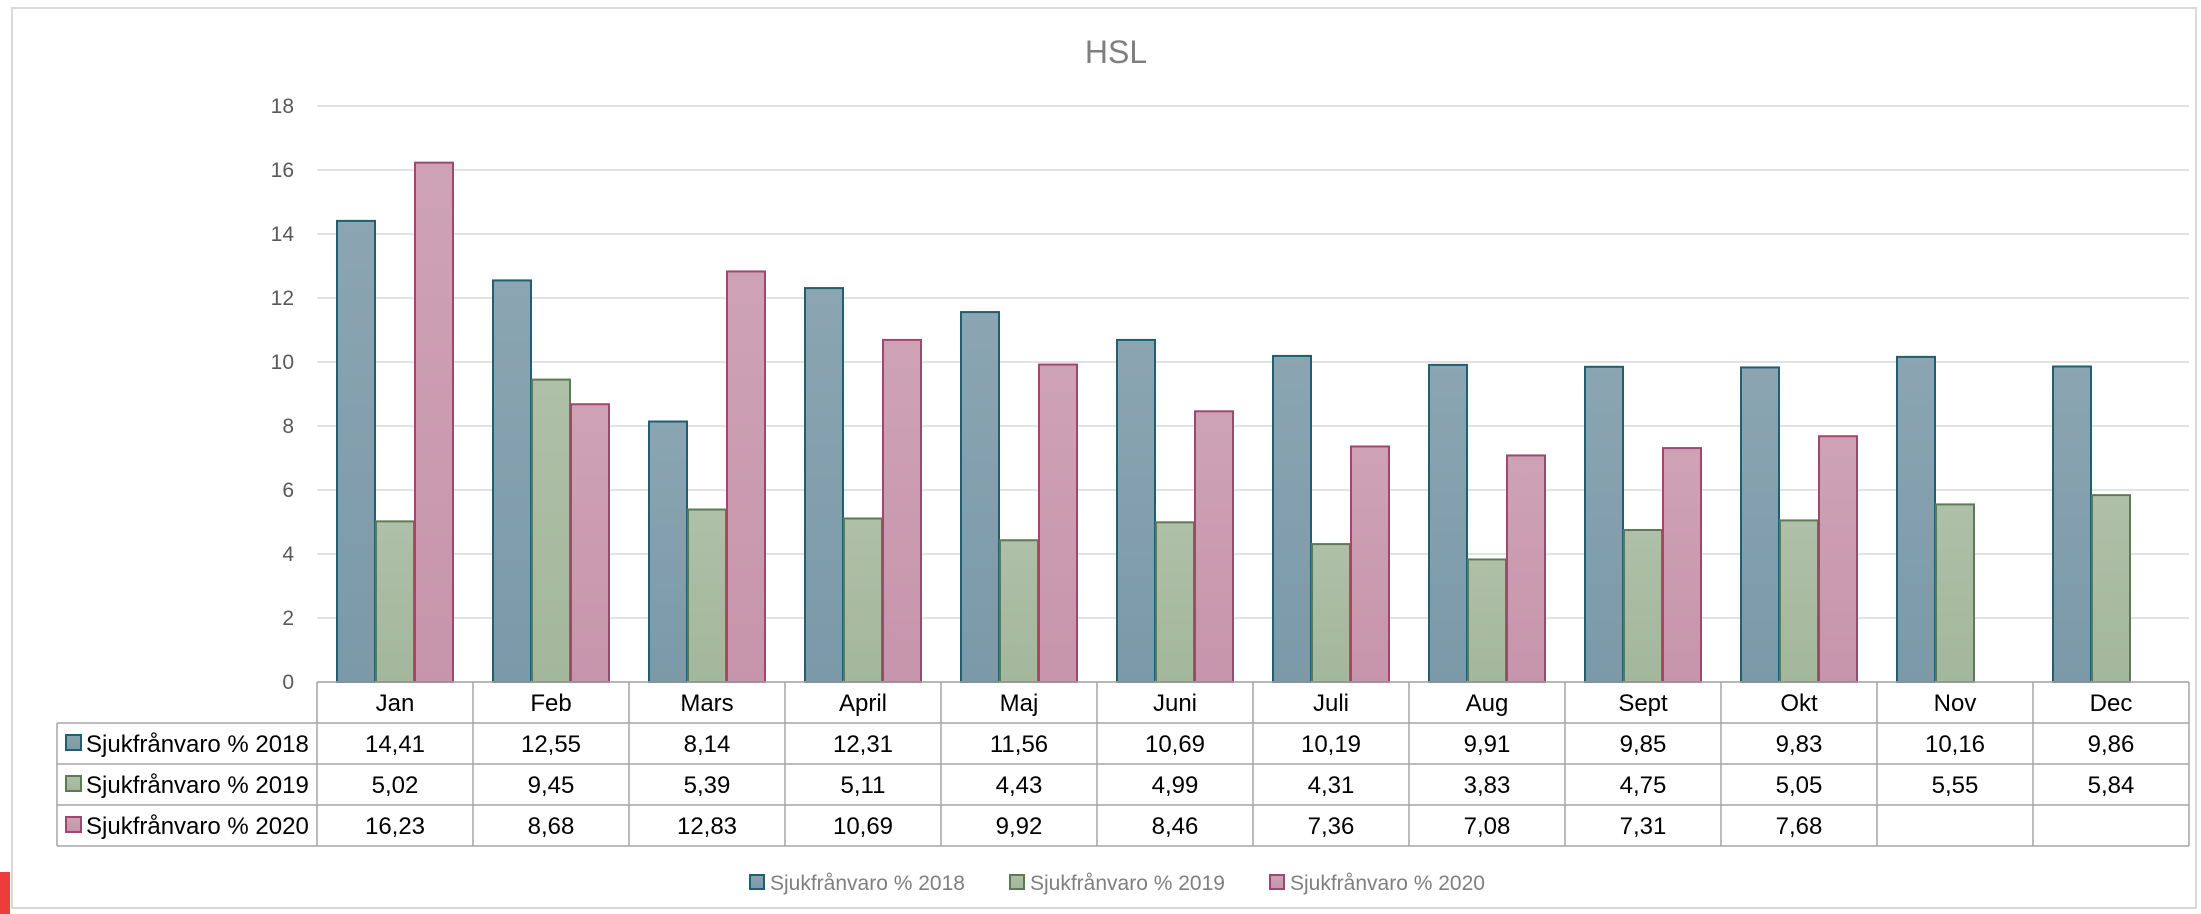  What do you see at coordinates (1331, 785) in the screenshot?
I see `table-cell-value: 4,31` at bounding box center [1331, 785].